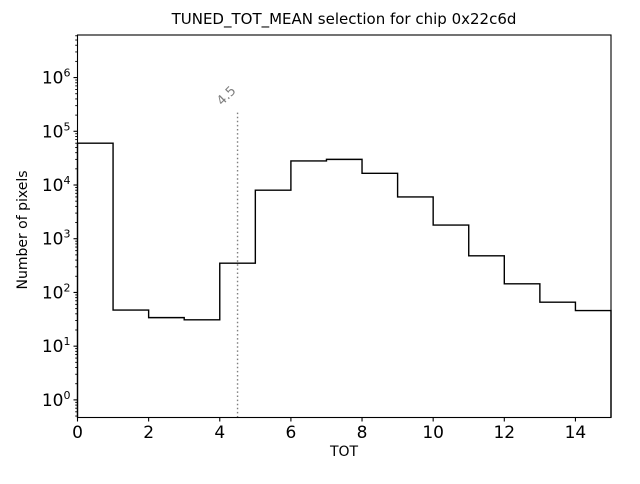 The image size is (640, 484). Describe the element at coordinates (77, 433) in the screenshot. I see `x-tick-label: 0` at that location.